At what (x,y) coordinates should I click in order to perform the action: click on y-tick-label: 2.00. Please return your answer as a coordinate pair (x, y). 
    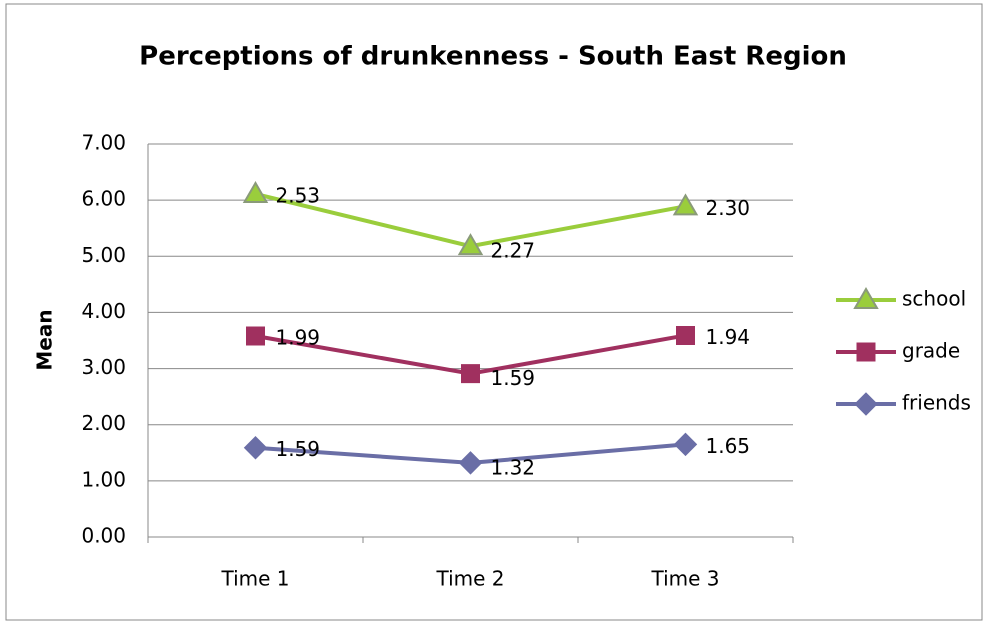
    Looking at the image, I should click on (103, 423).